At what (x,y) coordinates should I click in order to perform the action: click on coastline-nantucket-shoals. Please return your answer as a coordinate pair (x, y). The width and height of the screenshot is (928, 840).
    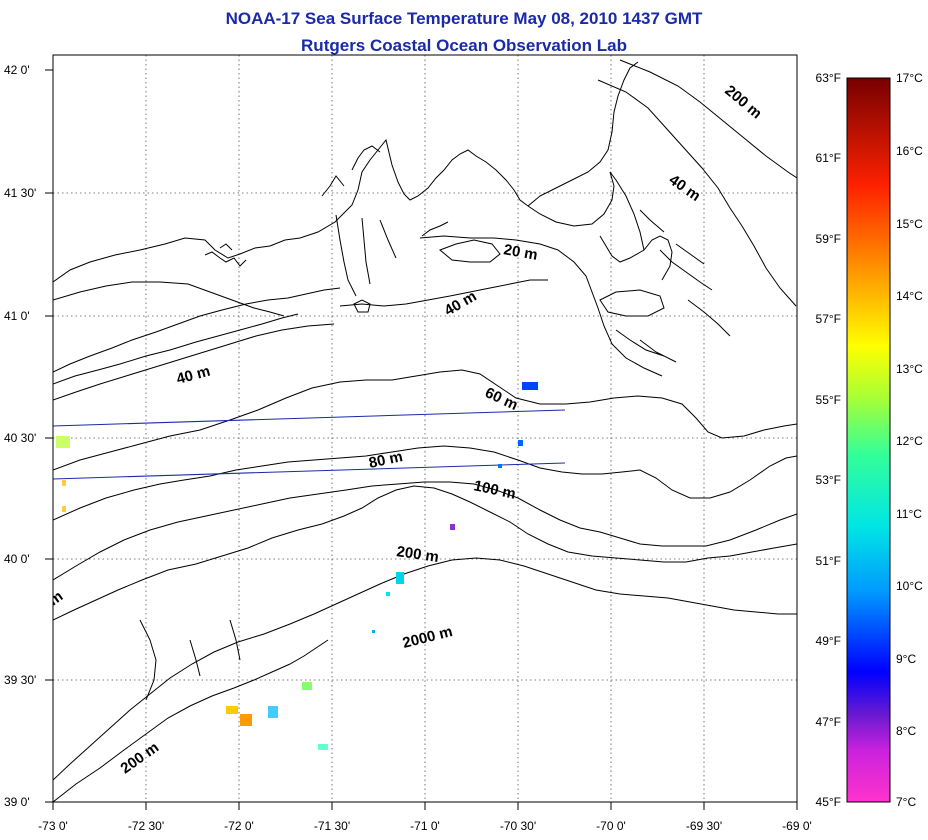
    Looking at the image, I should click on (673, 331).